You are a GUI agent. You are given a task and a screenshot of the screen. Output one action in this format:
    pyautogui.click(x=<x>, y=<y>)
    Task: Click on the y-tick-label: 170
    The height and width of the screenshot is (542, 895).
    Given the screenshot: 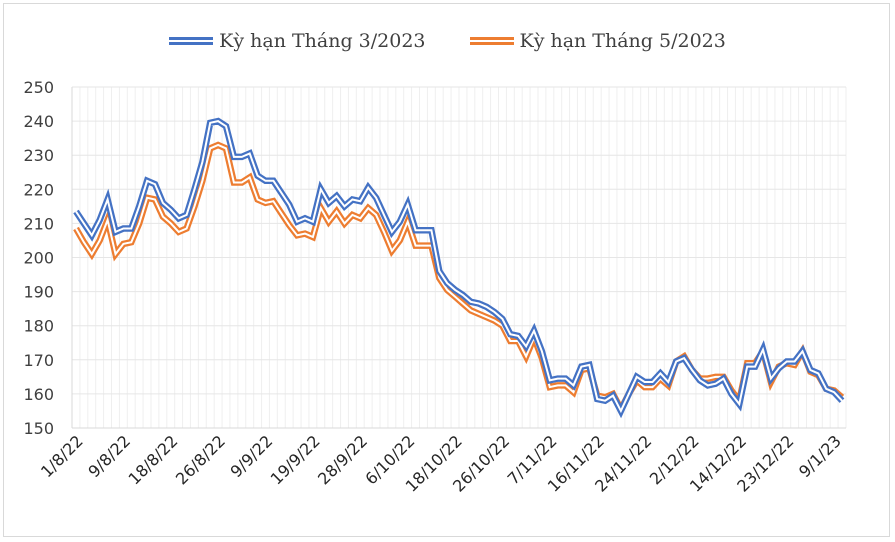 What is the action you would take?
    pyautogui.click(x=38, y=360)
    